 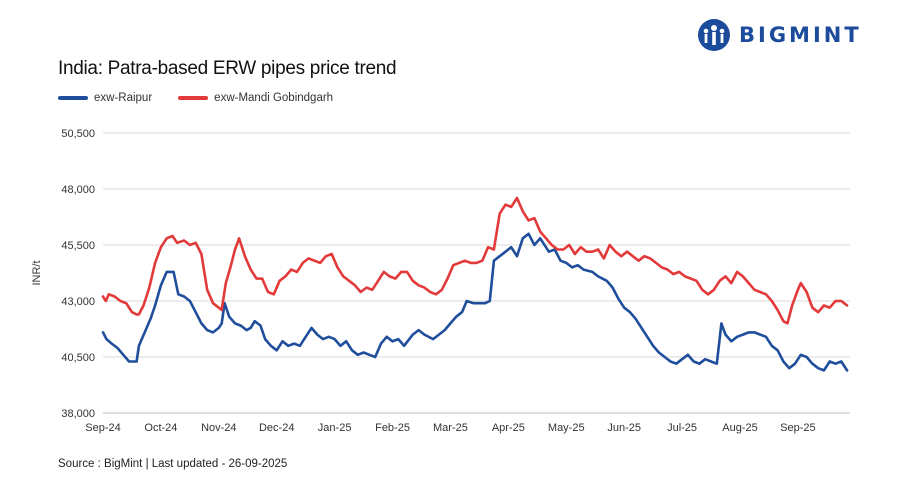 I want to click on x-tick-label: Jun-25, so click(x=624, y=428).